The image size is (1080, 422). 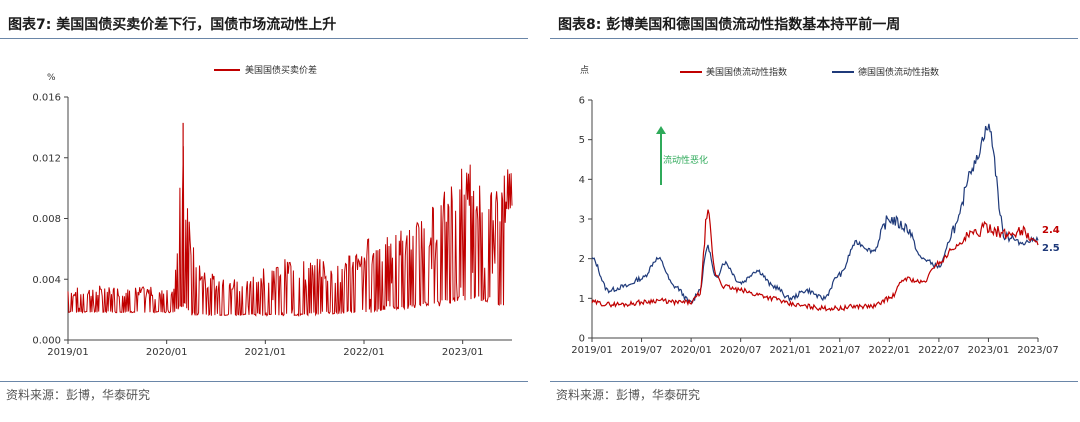 What do you see at coordinates (281, 70) in the screenshot?
I see `legend-label: 美国国债买卖价差` at bounding box center [281, 70].